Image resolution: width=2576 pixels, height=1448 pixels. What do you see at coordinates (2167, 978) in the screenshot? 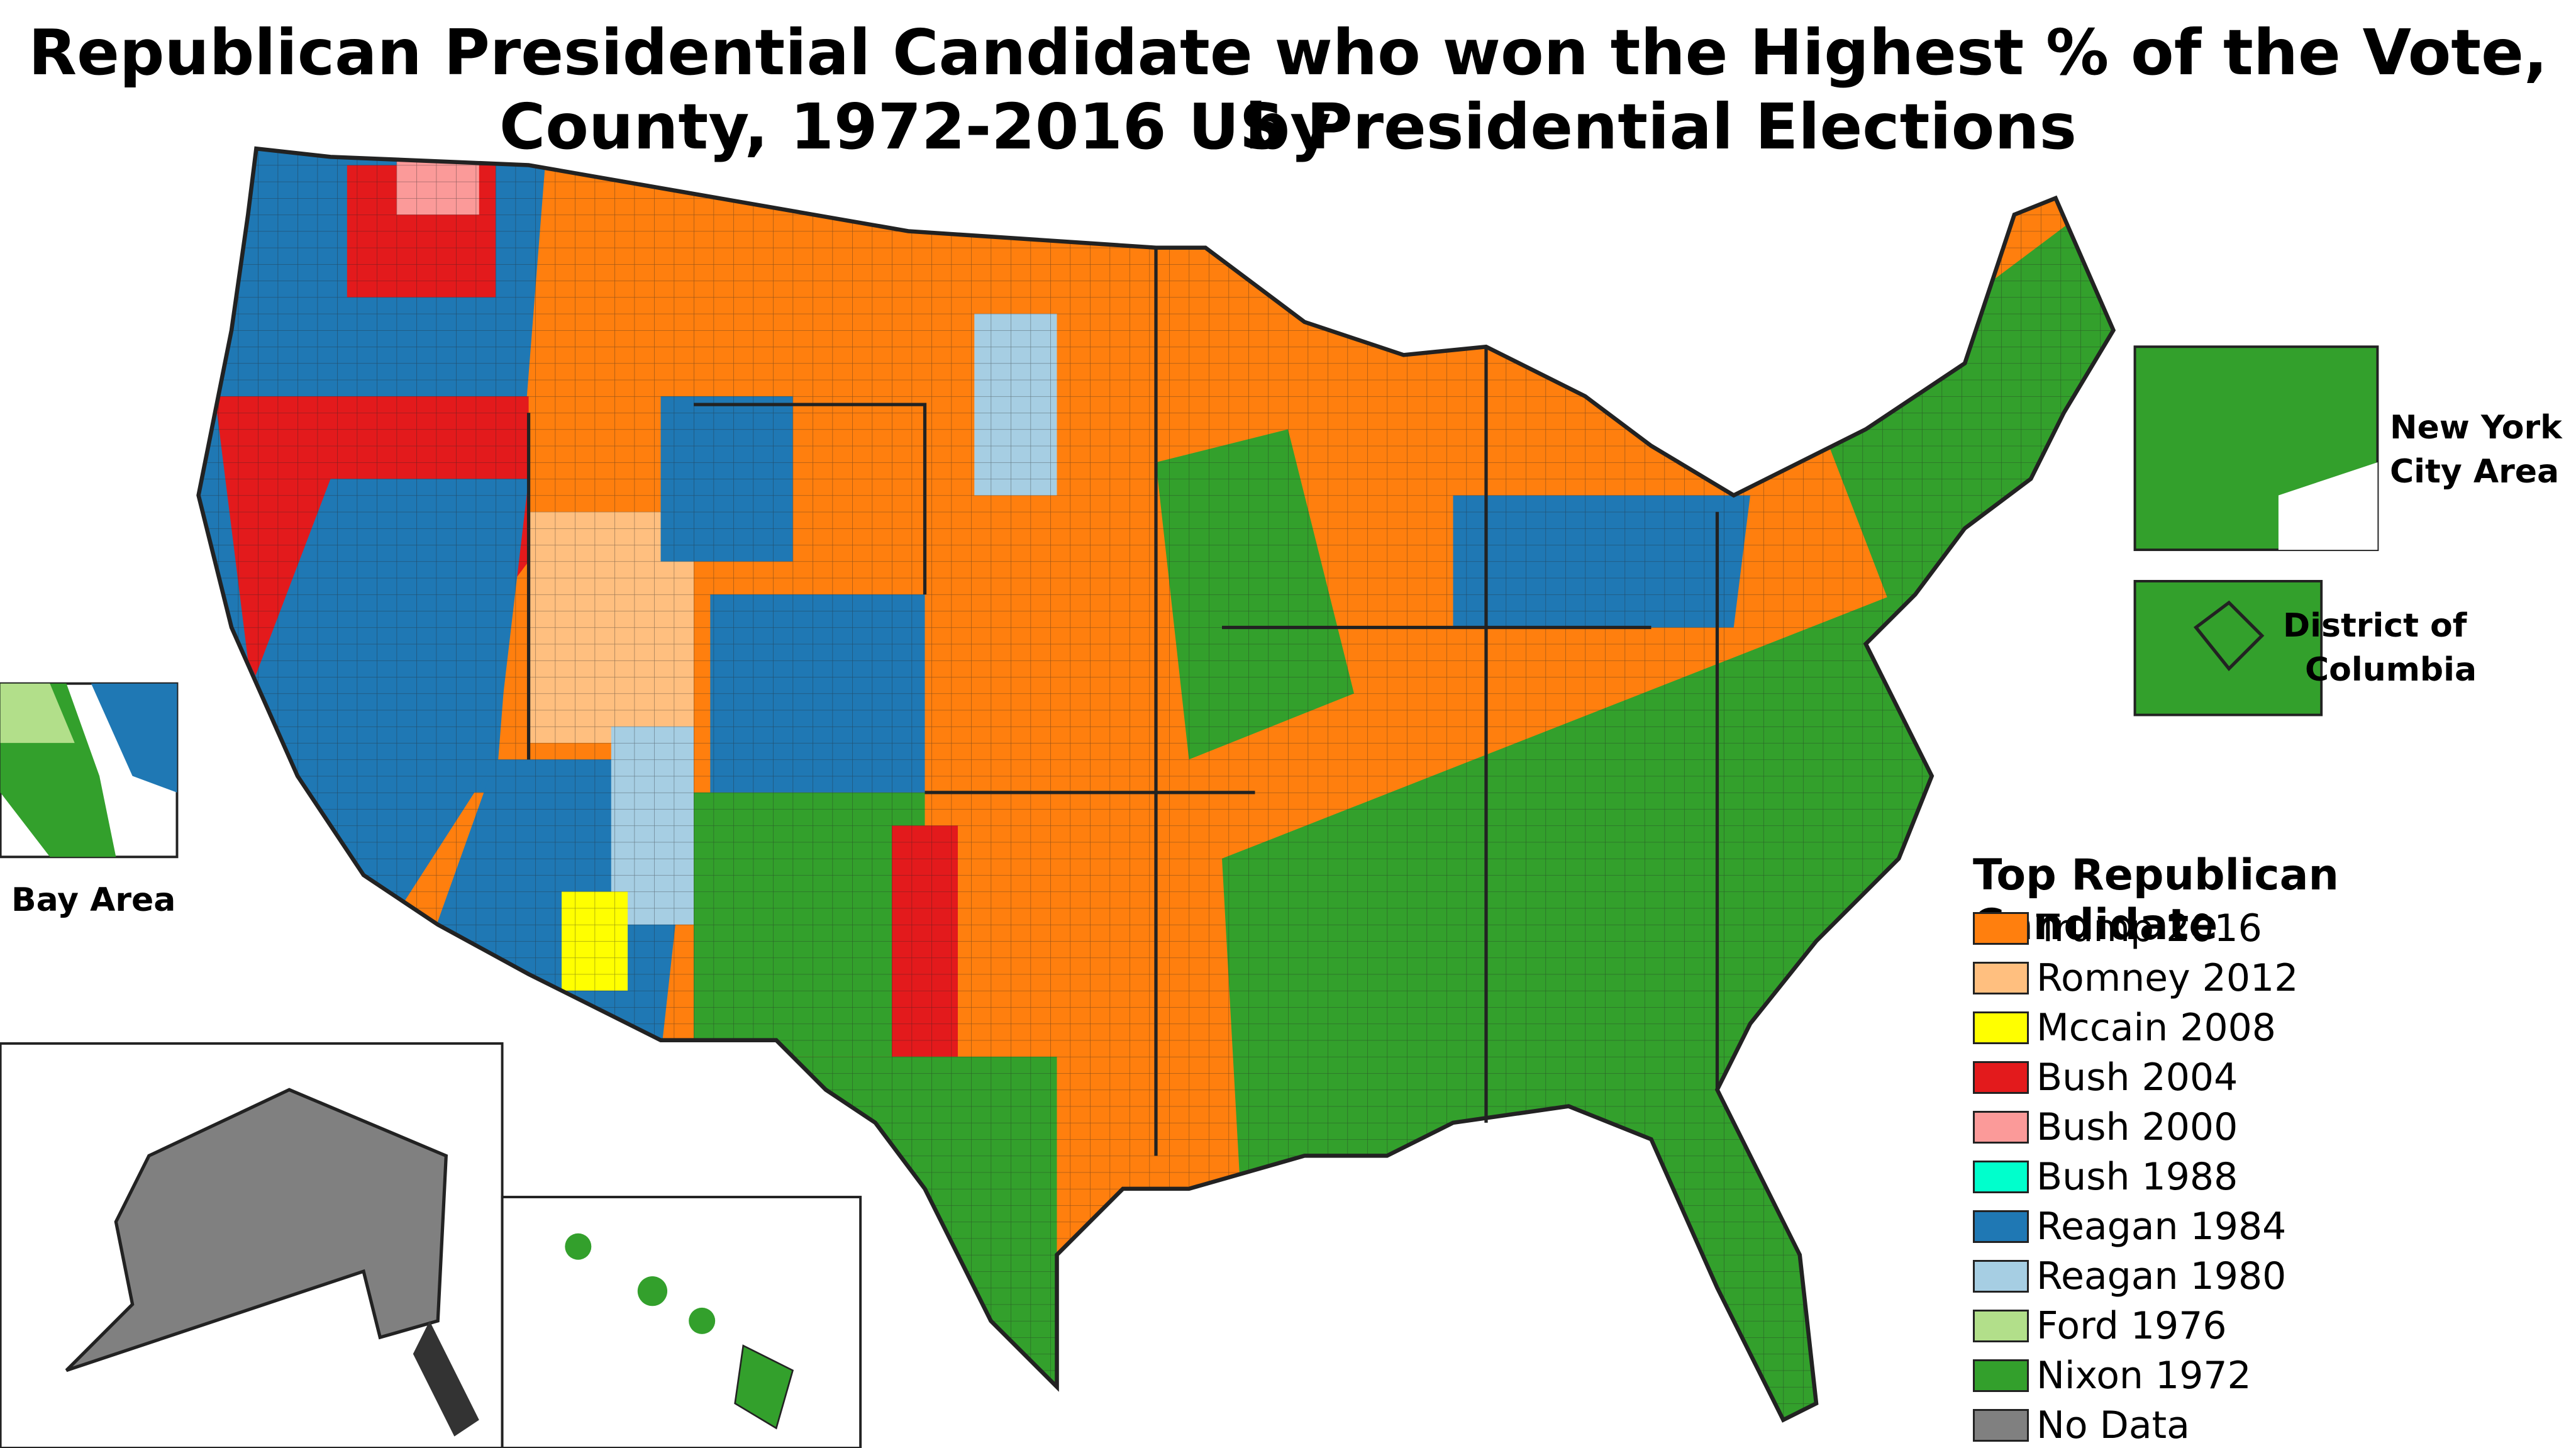
I see `legend-label: Romney 2012` at bounding box center [2167, 978].